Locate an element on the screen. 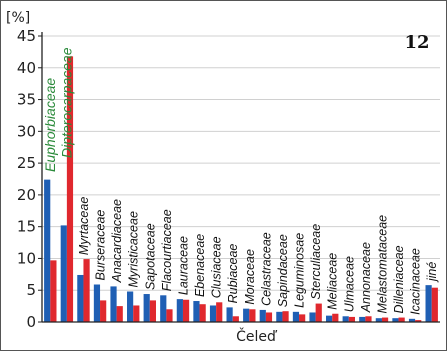 This screenshot has height=351, width=447. category-label: Myrtaceae is located at coordinates (84, 226).